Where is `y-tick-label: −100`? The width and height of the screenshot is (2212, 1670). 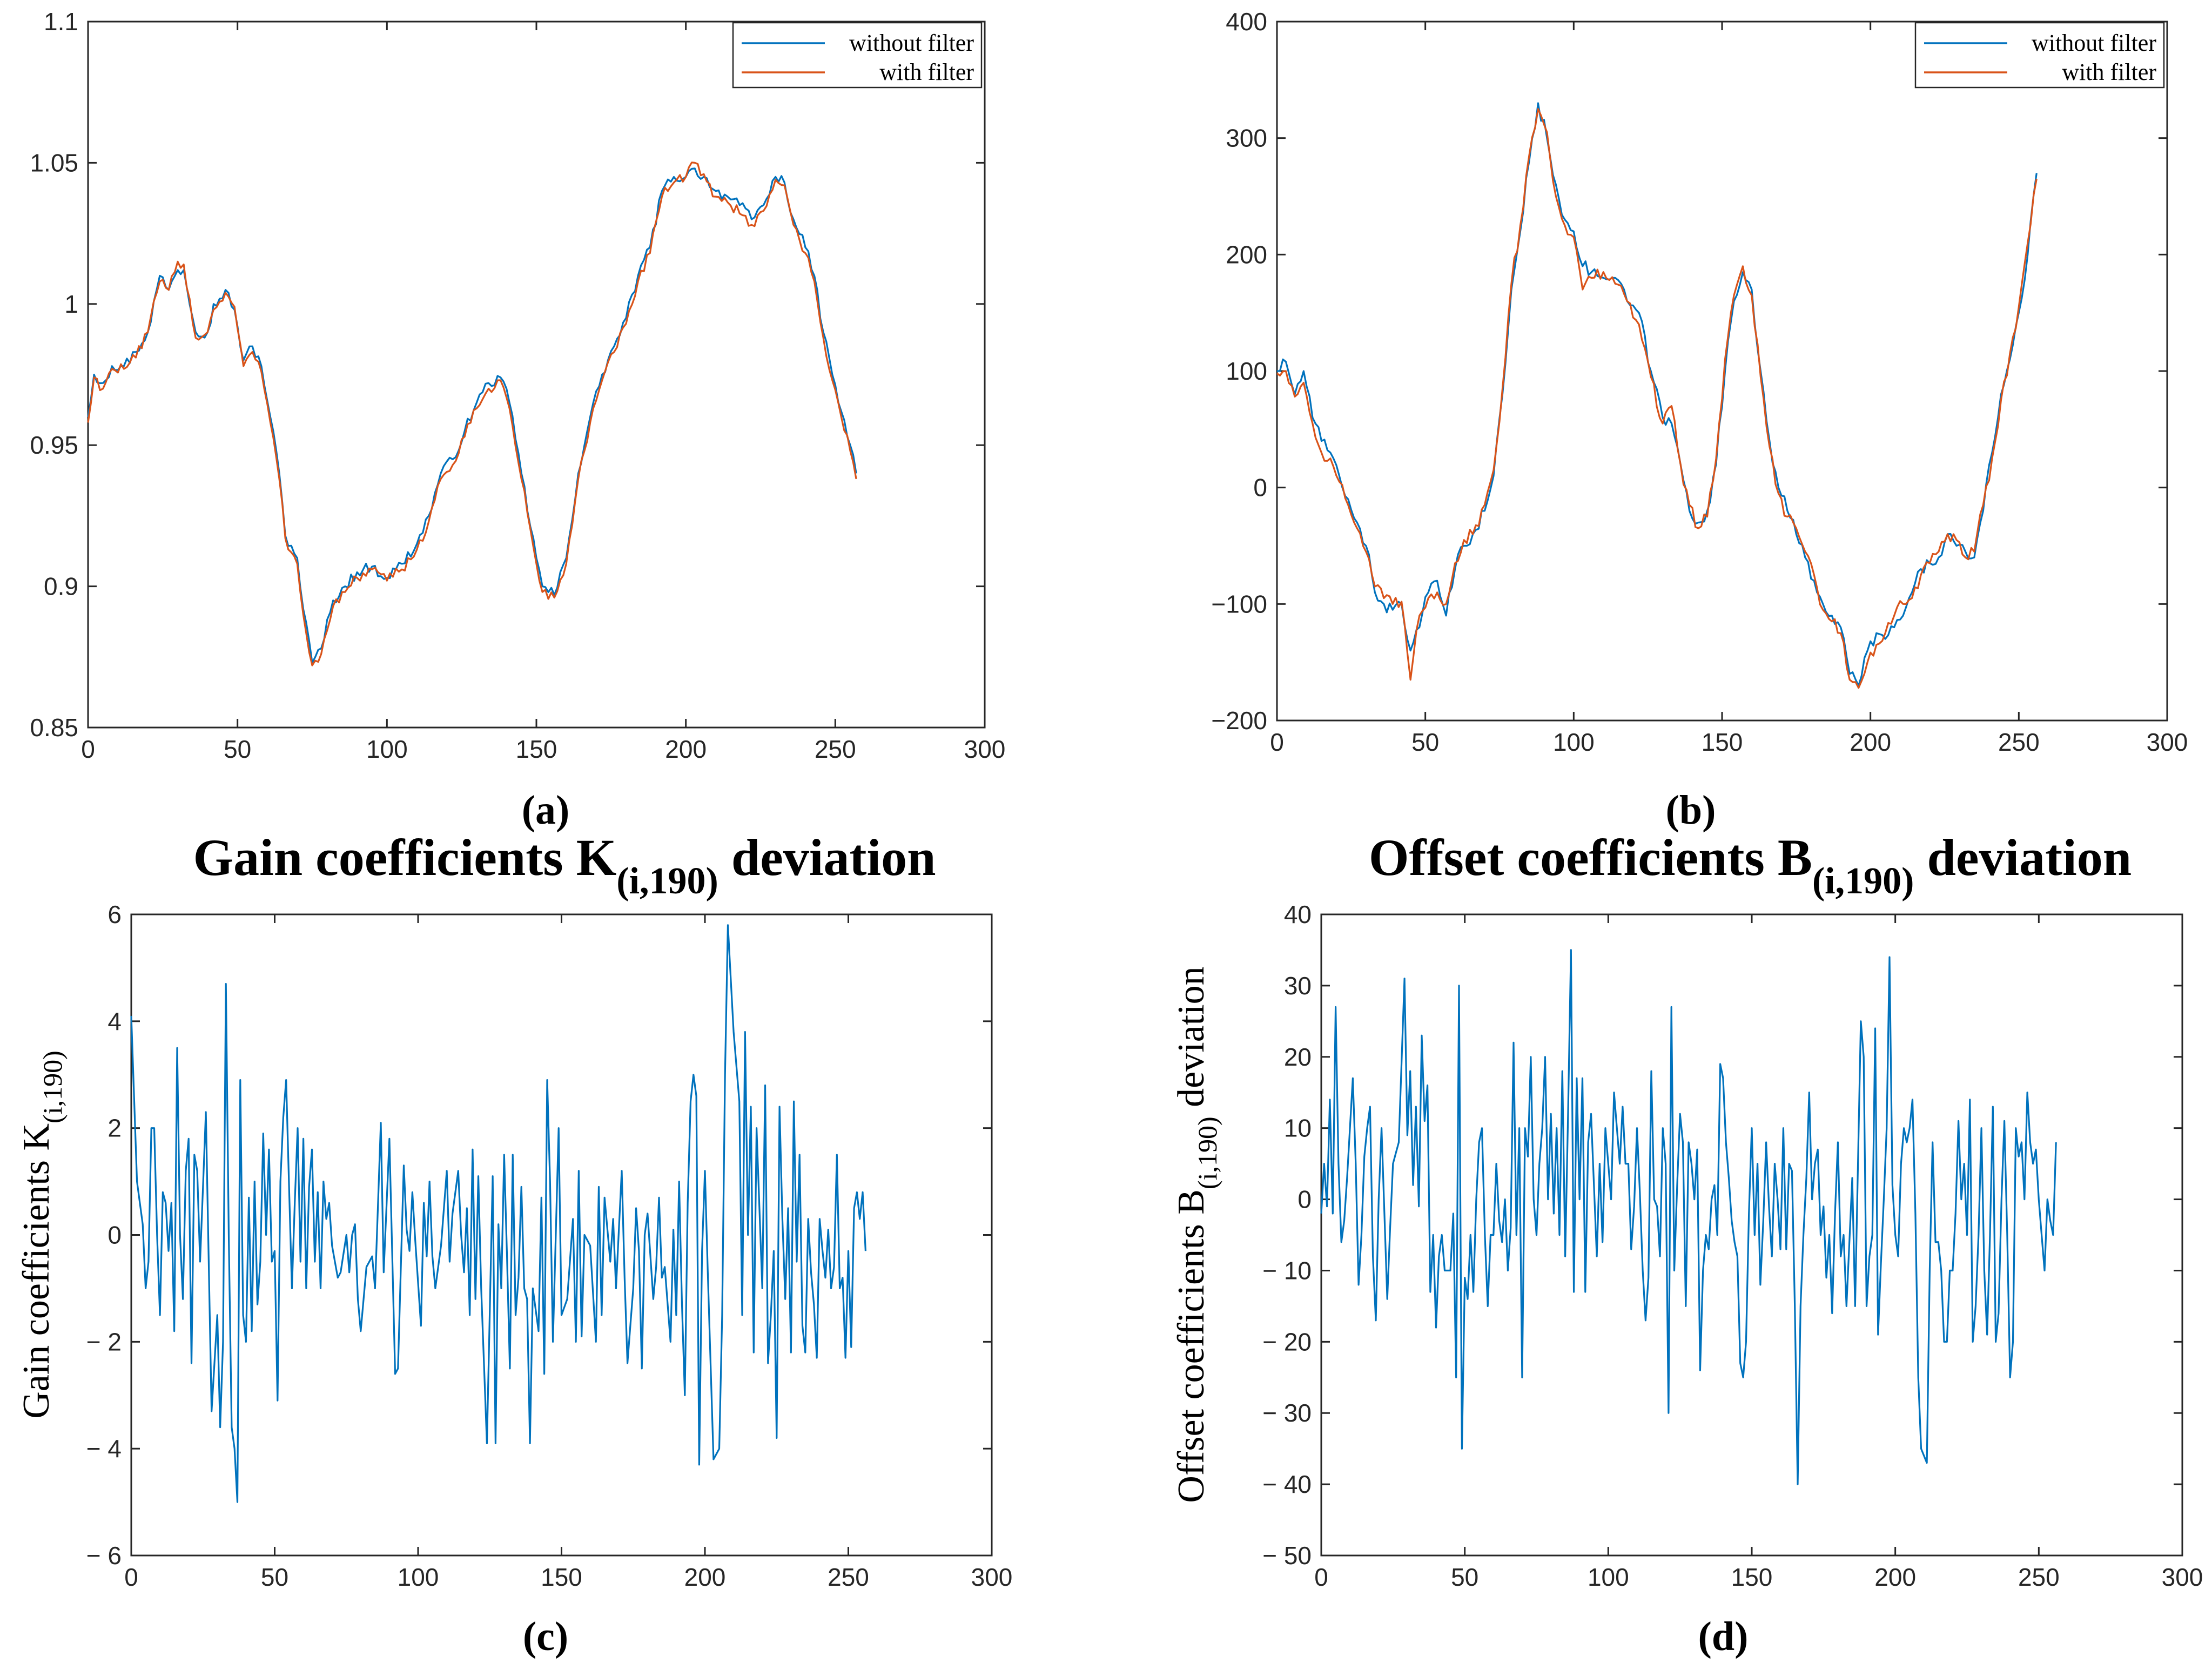
y-tick-label: −100 is located at coordinates (1239, 604).